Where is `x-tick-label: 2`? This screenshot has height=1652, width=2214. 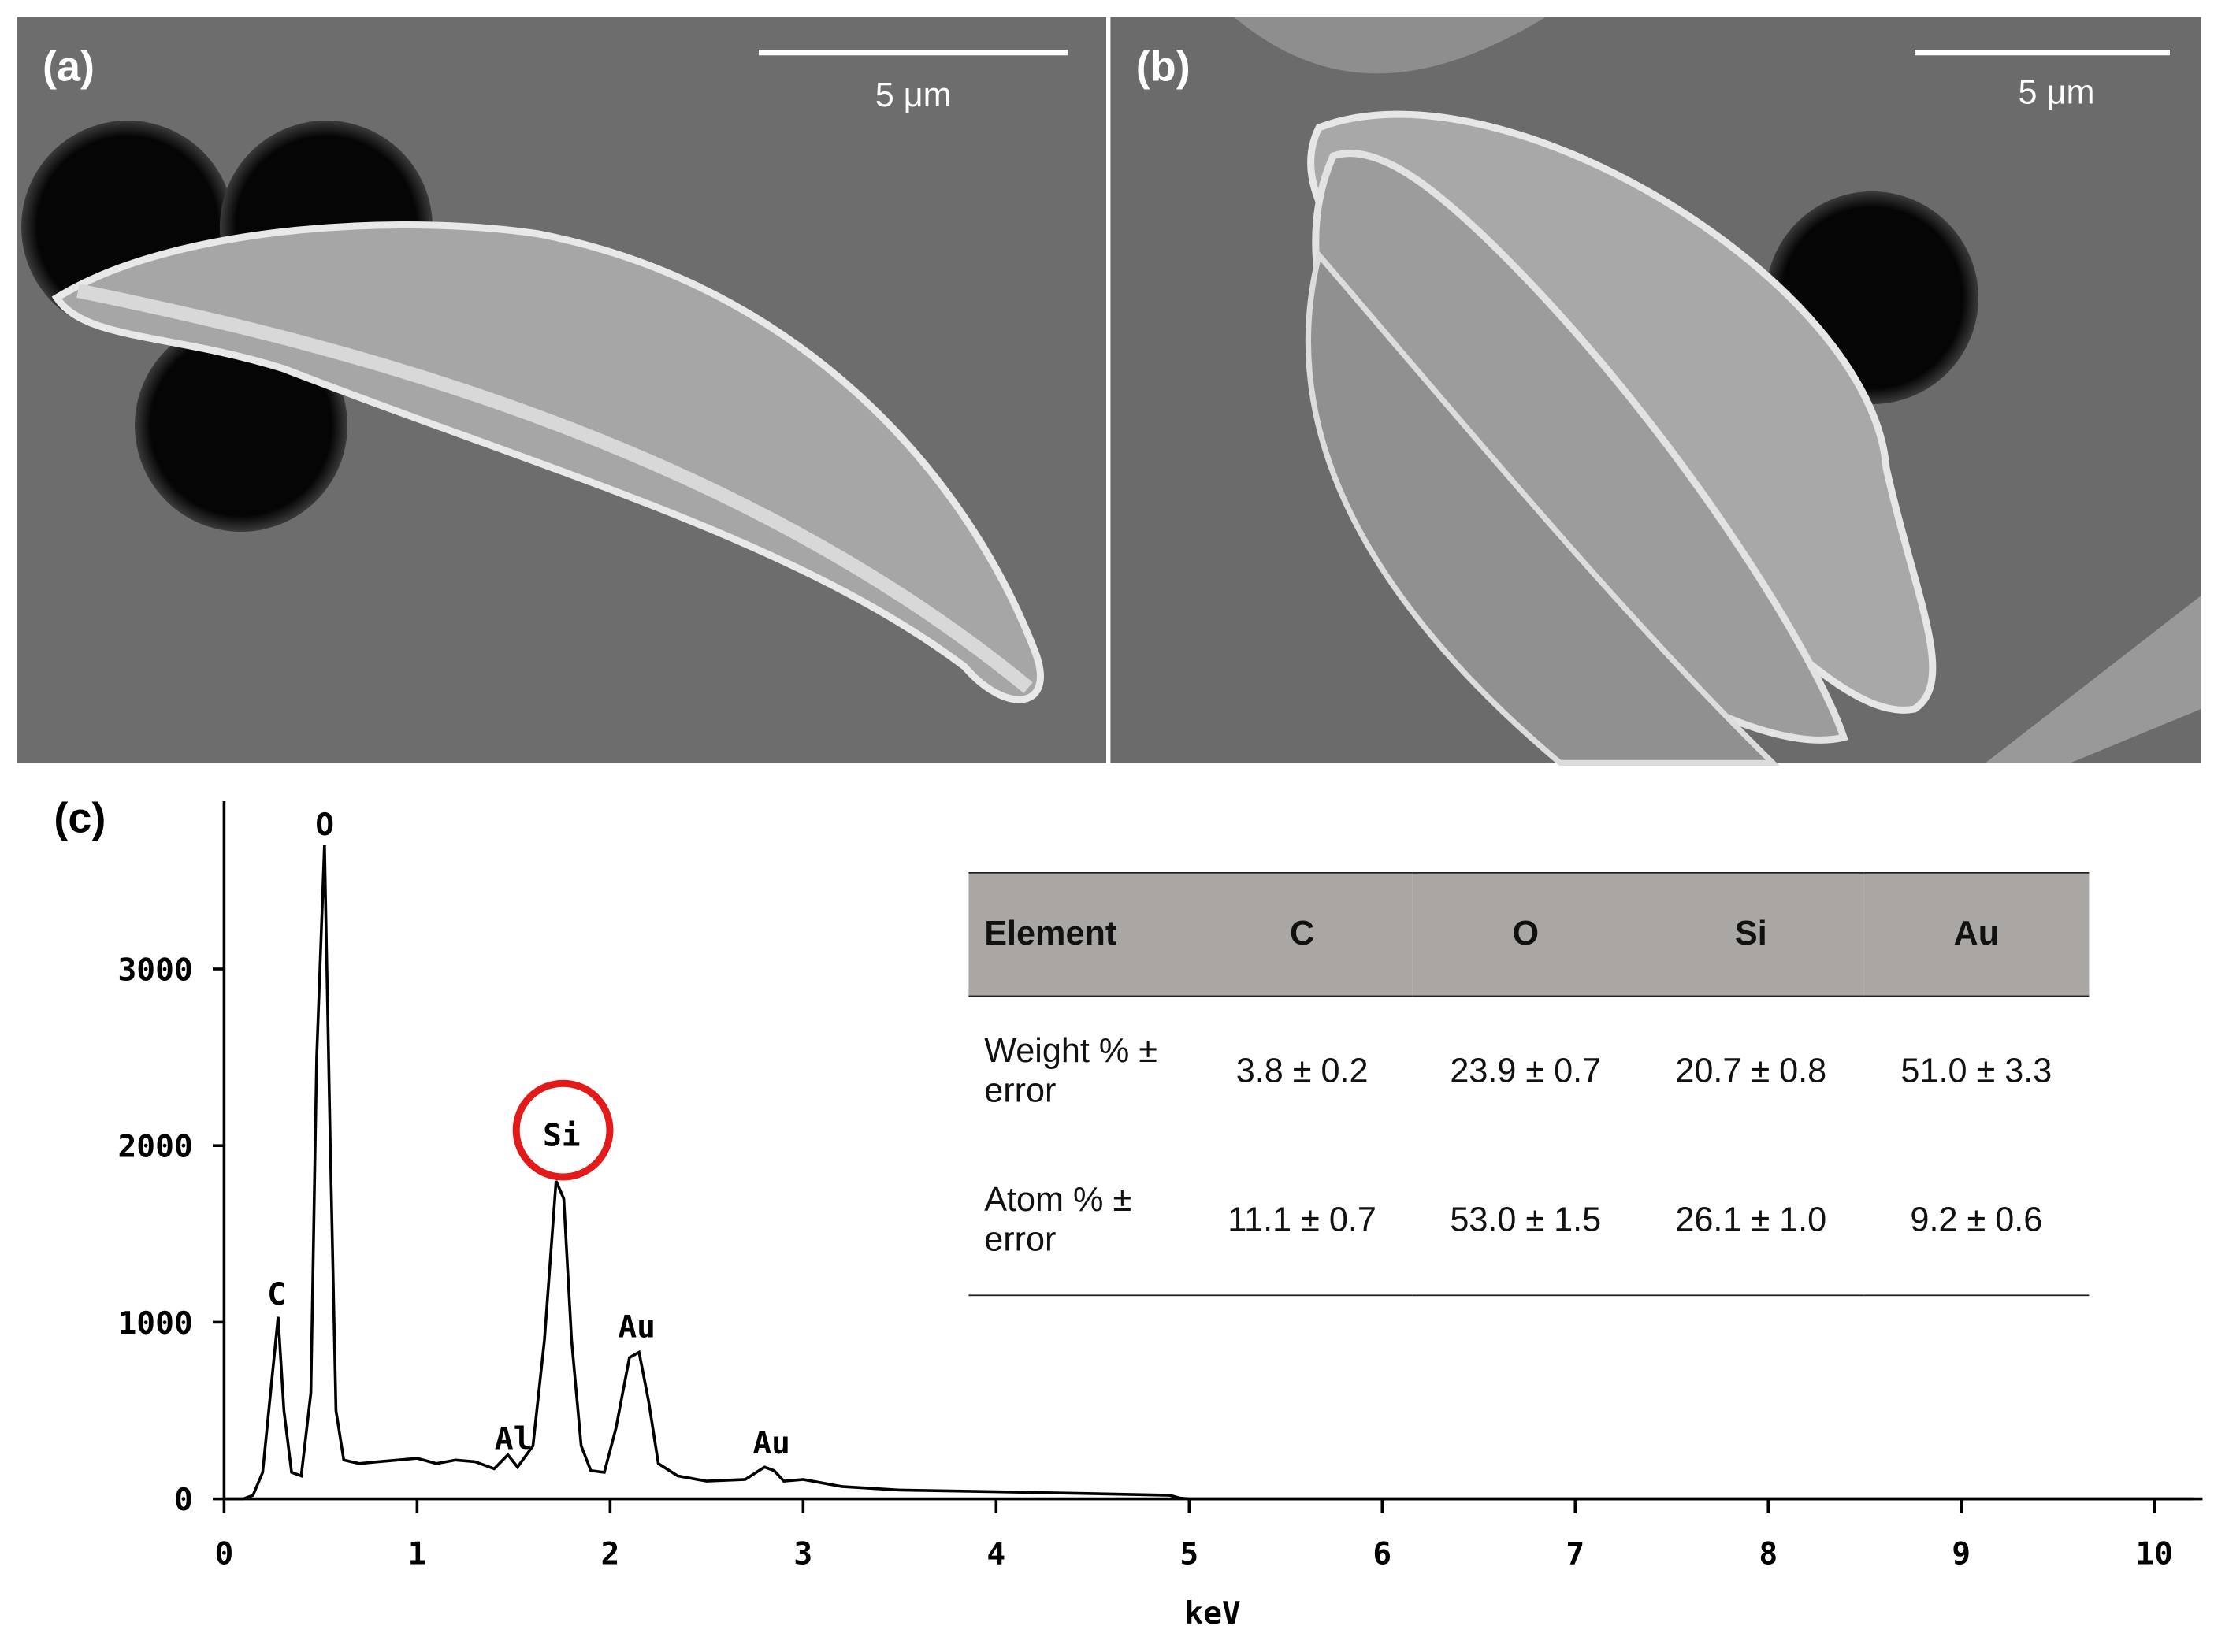 x-tick-label: 2 is located at coordinates (609, 1554).